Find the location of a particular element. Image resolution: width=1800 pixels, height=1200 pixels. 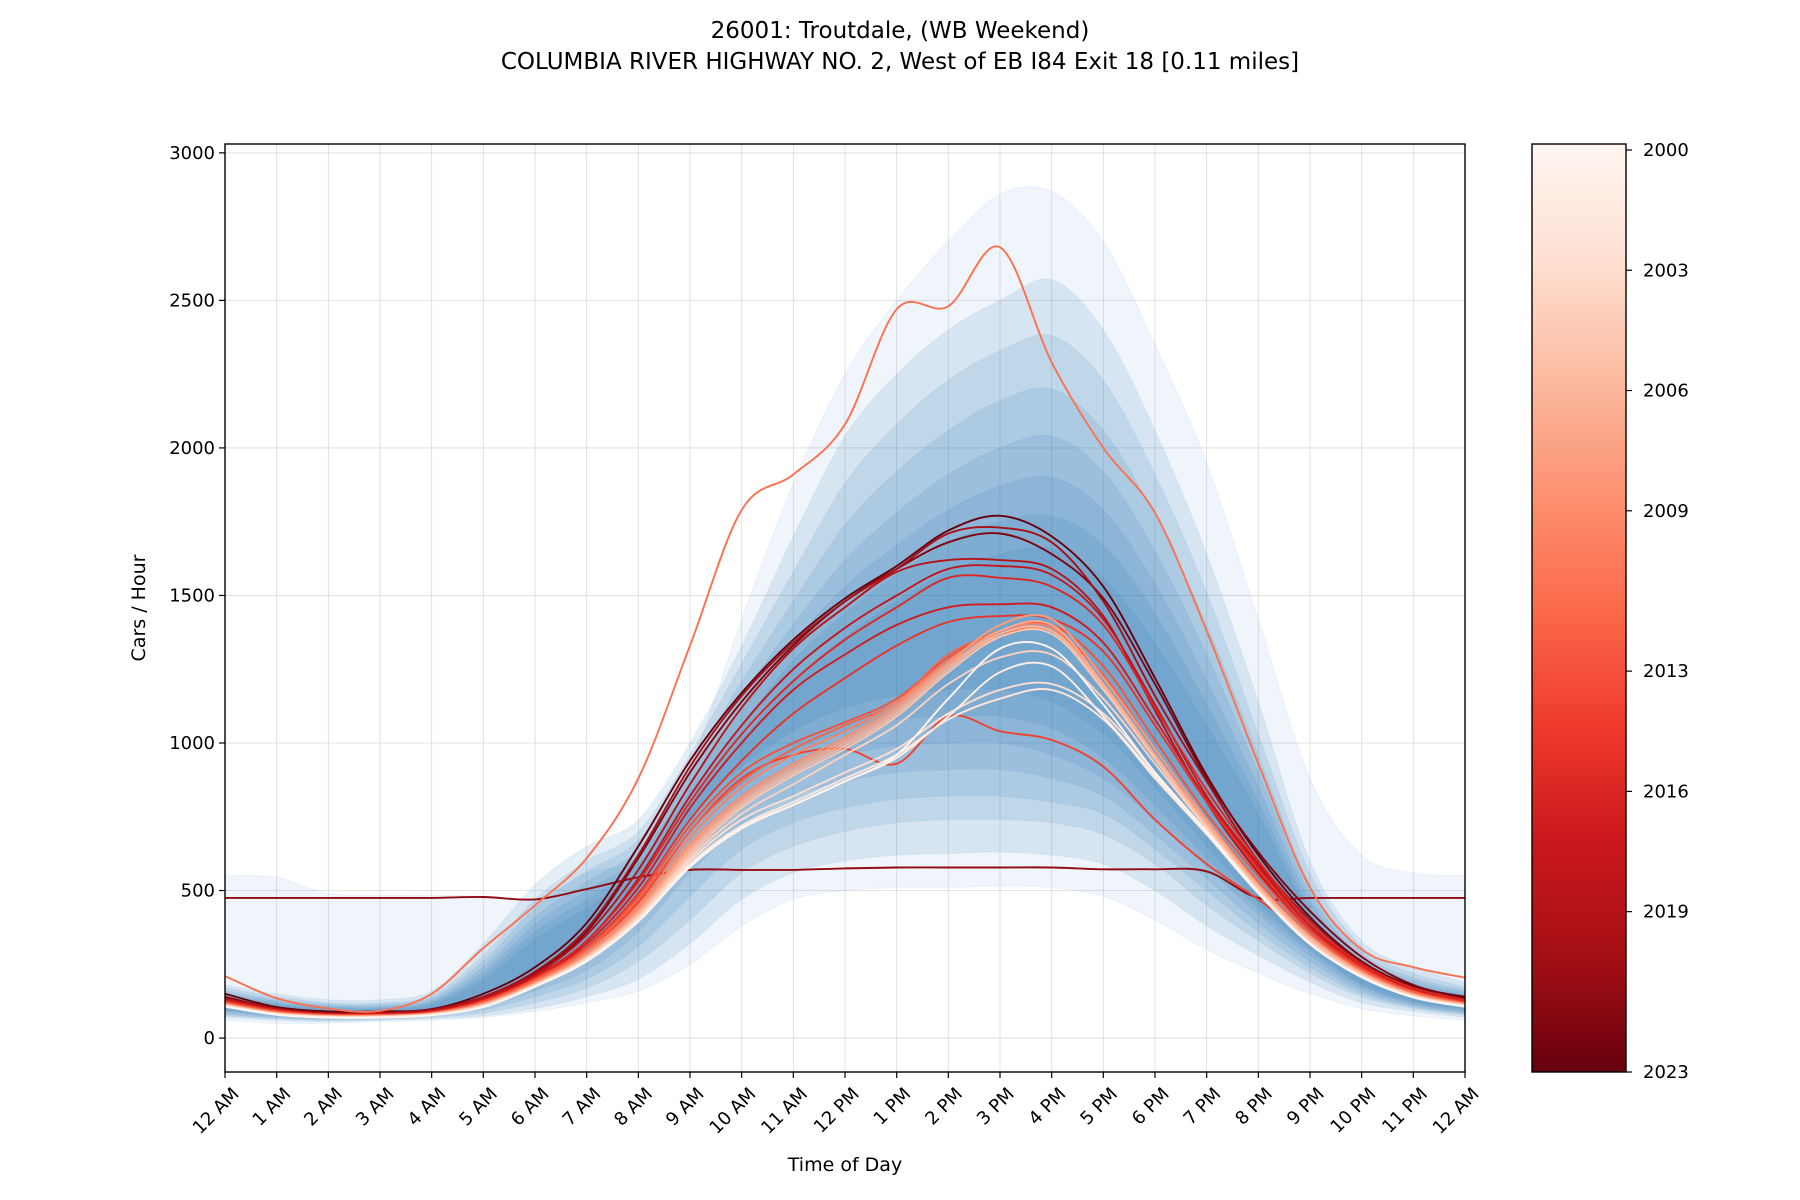

x-tick-label: 9 PM is located at coordinates (1306, 1107).